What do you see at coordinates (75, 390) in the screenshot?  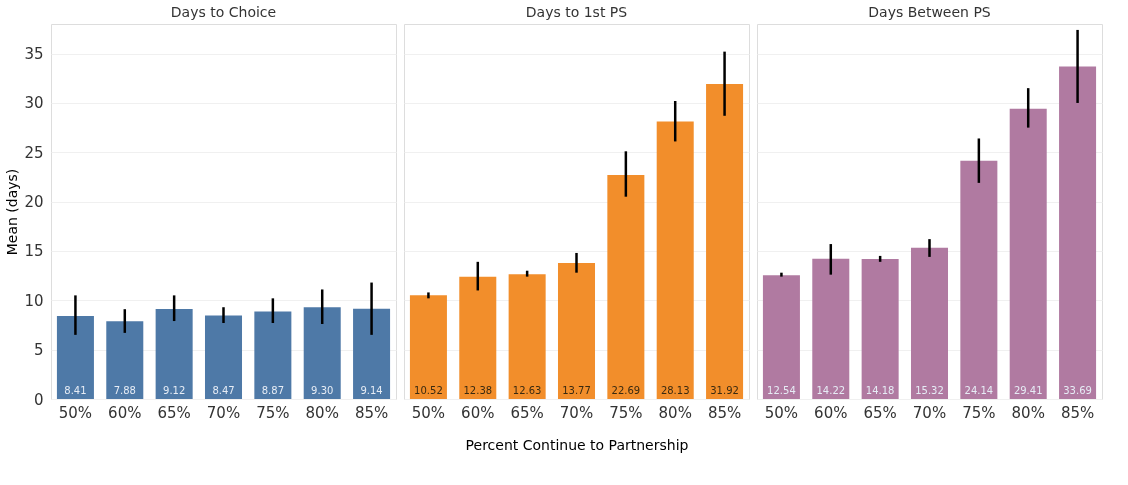 I see `data-label: 8.41` at bounding box center [75, 390].